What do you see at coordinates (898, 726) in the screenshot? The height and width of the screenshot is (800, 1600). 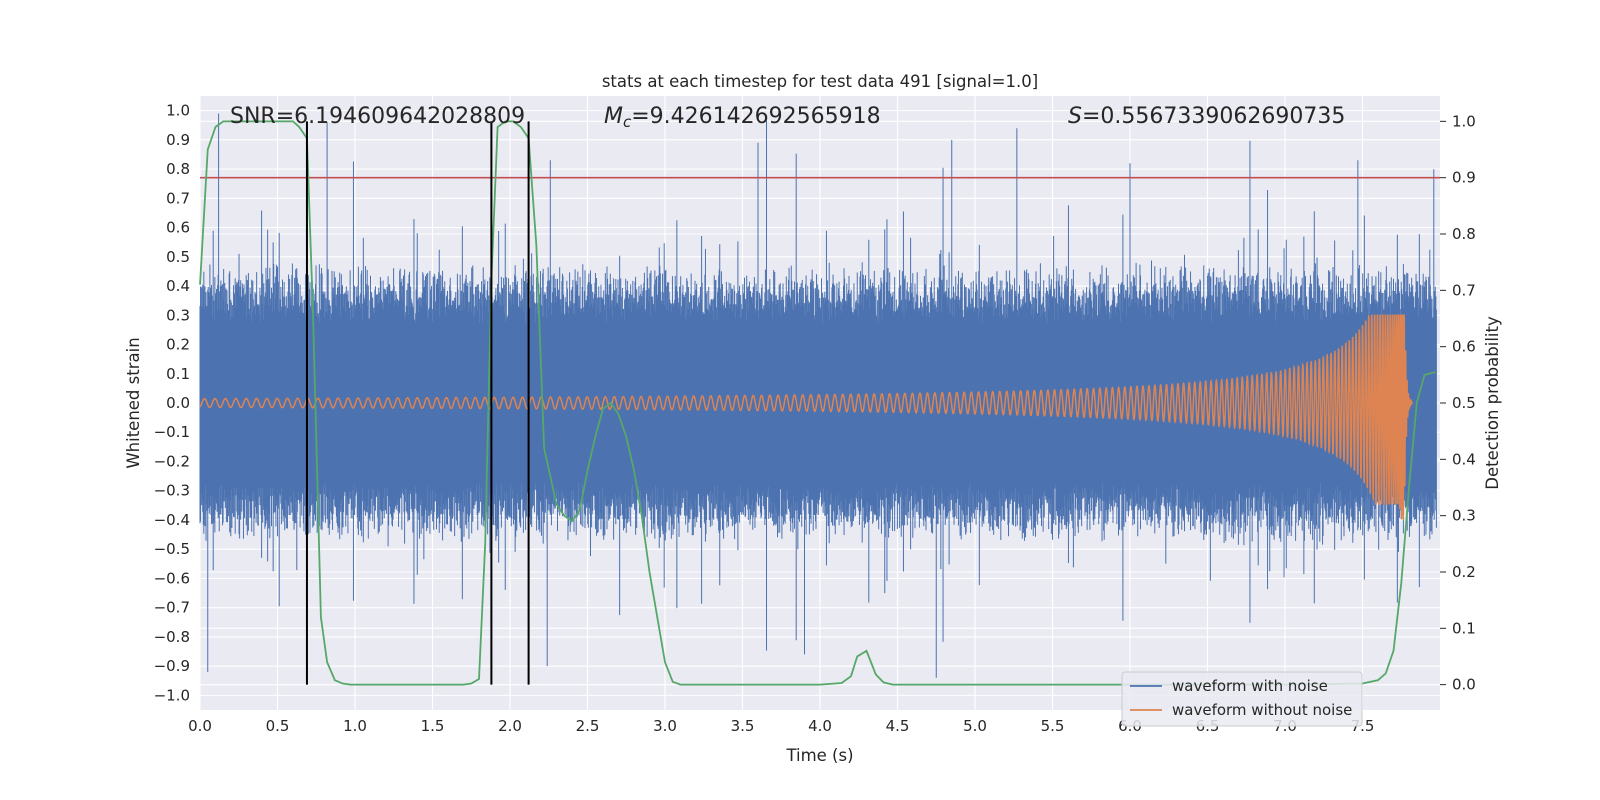 I see `x-tick-label: 4.5` at bounding box center [898, 726].